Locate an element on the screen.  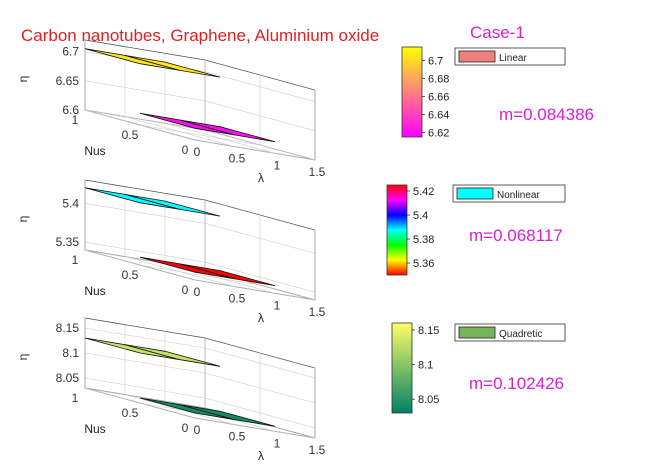
z-tick-label: 8.05 is located at coordinates (68, 378).